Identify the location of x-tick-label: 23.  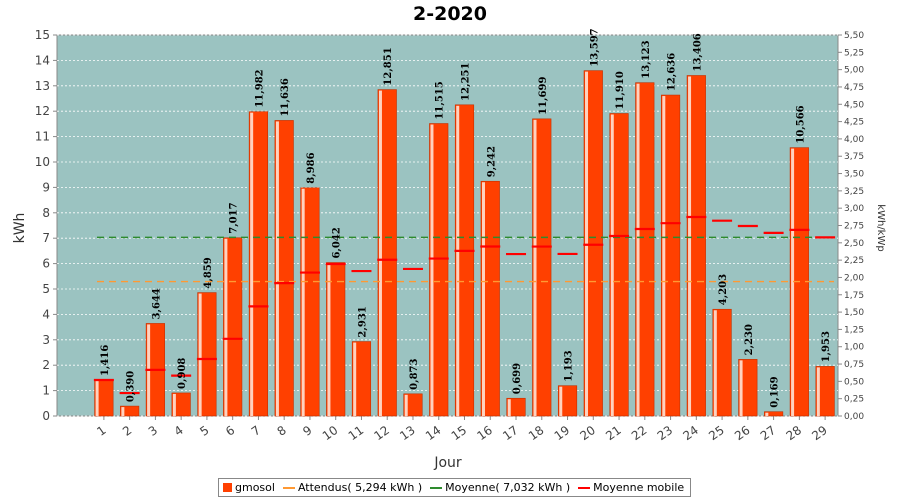
(665, 433).